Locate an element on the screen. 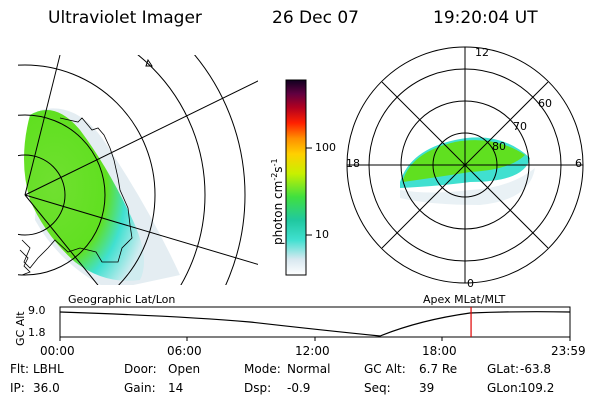  time-label: 19:20:04 UT is located at coordinates (485, 18).